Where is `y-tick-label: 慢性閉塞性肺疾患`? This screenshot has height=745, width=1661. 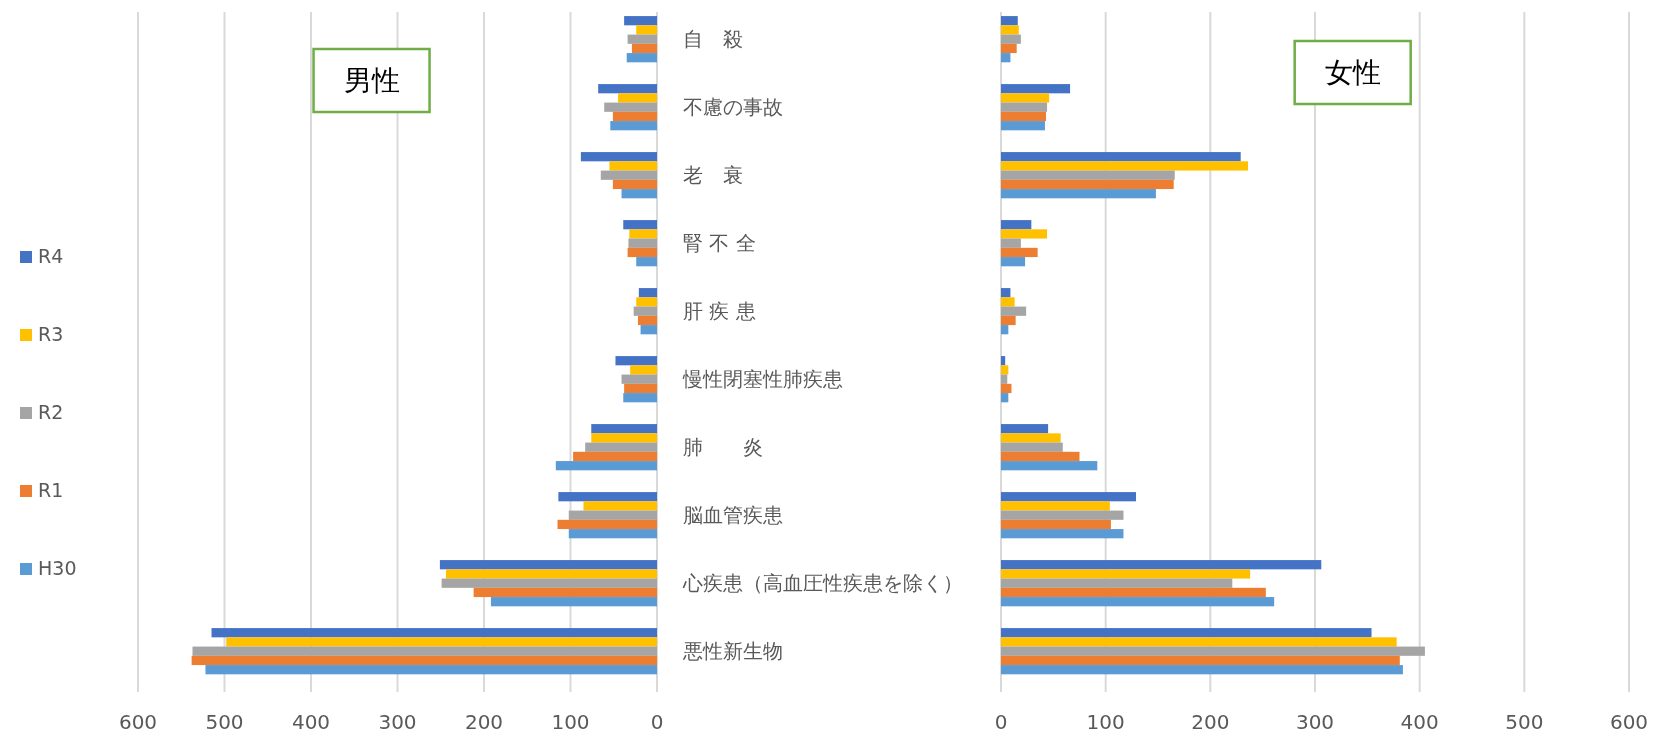 y-tick-label: 慢性閉塞性肺疾患 is located at coordinates (762, 379).